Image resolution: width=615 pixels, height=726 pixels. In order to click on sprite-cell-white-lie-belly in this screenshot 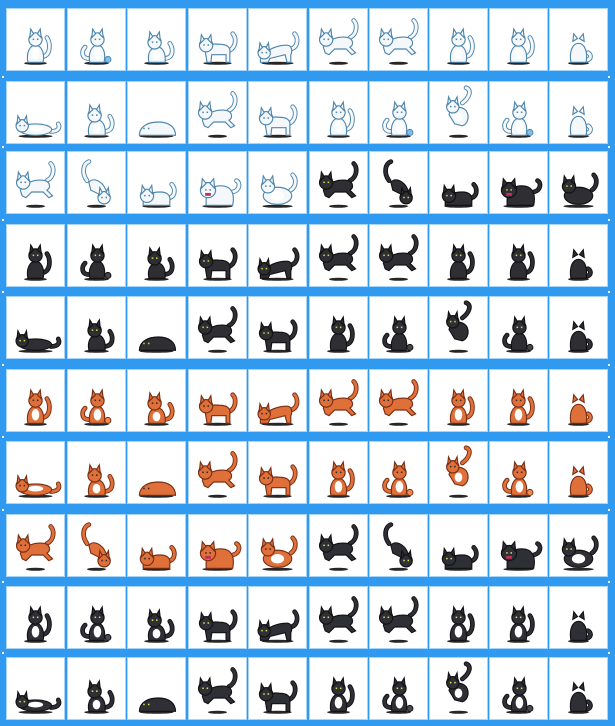, I will do `click(35, 112)`.